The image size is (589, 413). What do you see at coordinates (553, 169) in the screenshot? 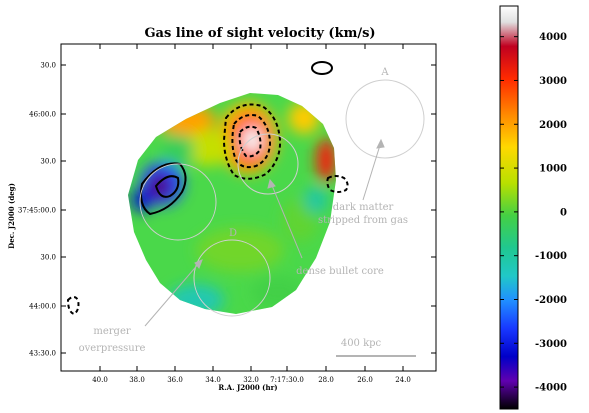
I see `colorbar-tick-label: 1000` at bounding box center [553, 169].